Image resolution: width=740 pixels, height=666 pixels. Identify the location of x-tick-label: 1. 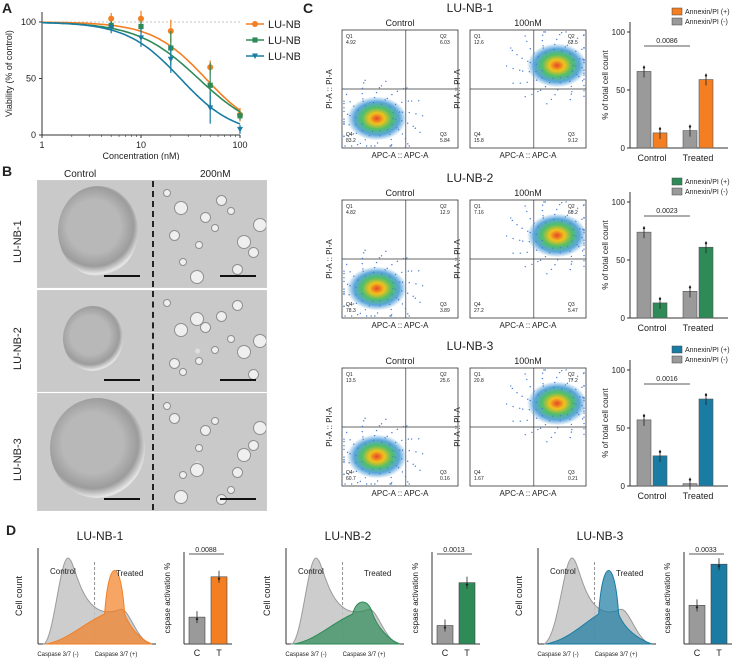
(41, 145).